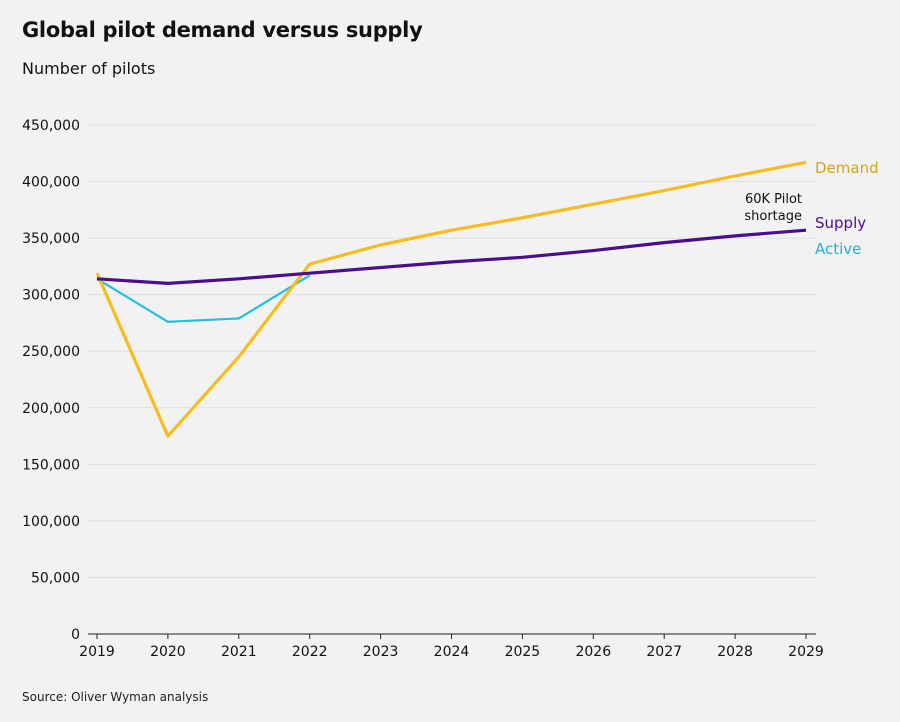 Image resolution: width=900 pixels, height=722 pixels. Describe the element at coordinates (523, 652) in the screenshot. I see `x-tick-label: 2025` at that location.